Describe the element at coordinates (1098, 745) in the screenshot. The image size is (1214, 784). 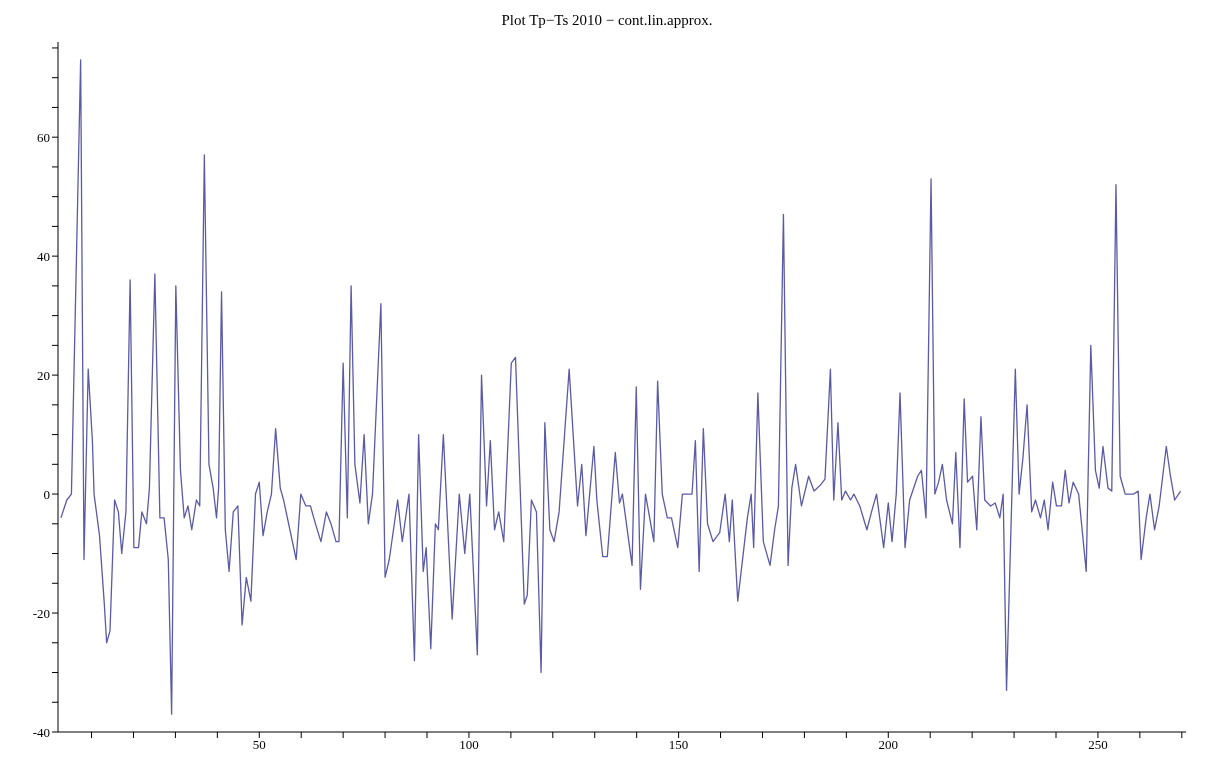
I see `x-tick-label: 250` at that location.